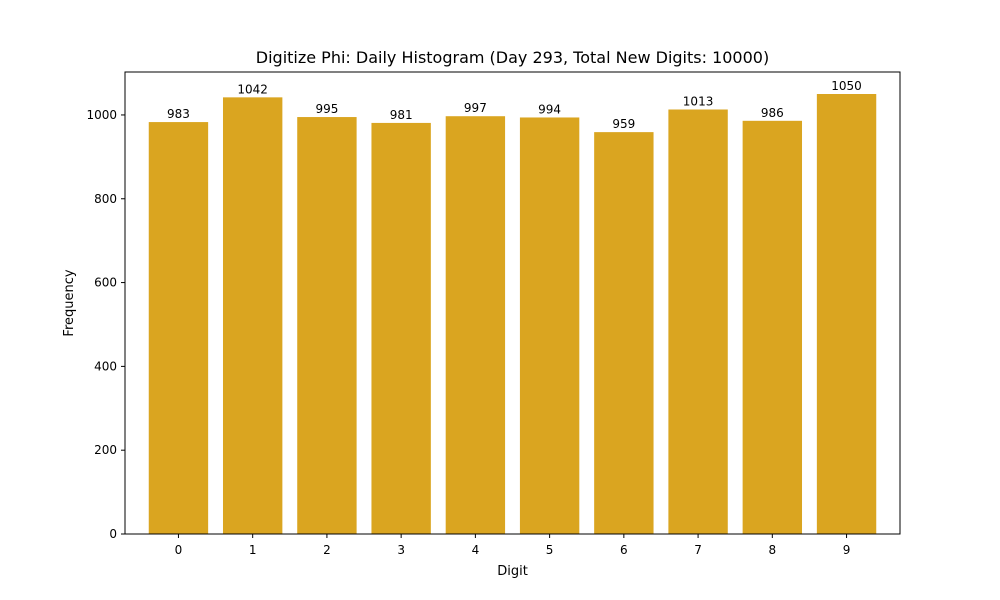 The image size is (1000, 600). What do you see at coordinates (623, 124) in the screenshot?
I see `bar-value-label: 959` at bounding box center [623, 124].